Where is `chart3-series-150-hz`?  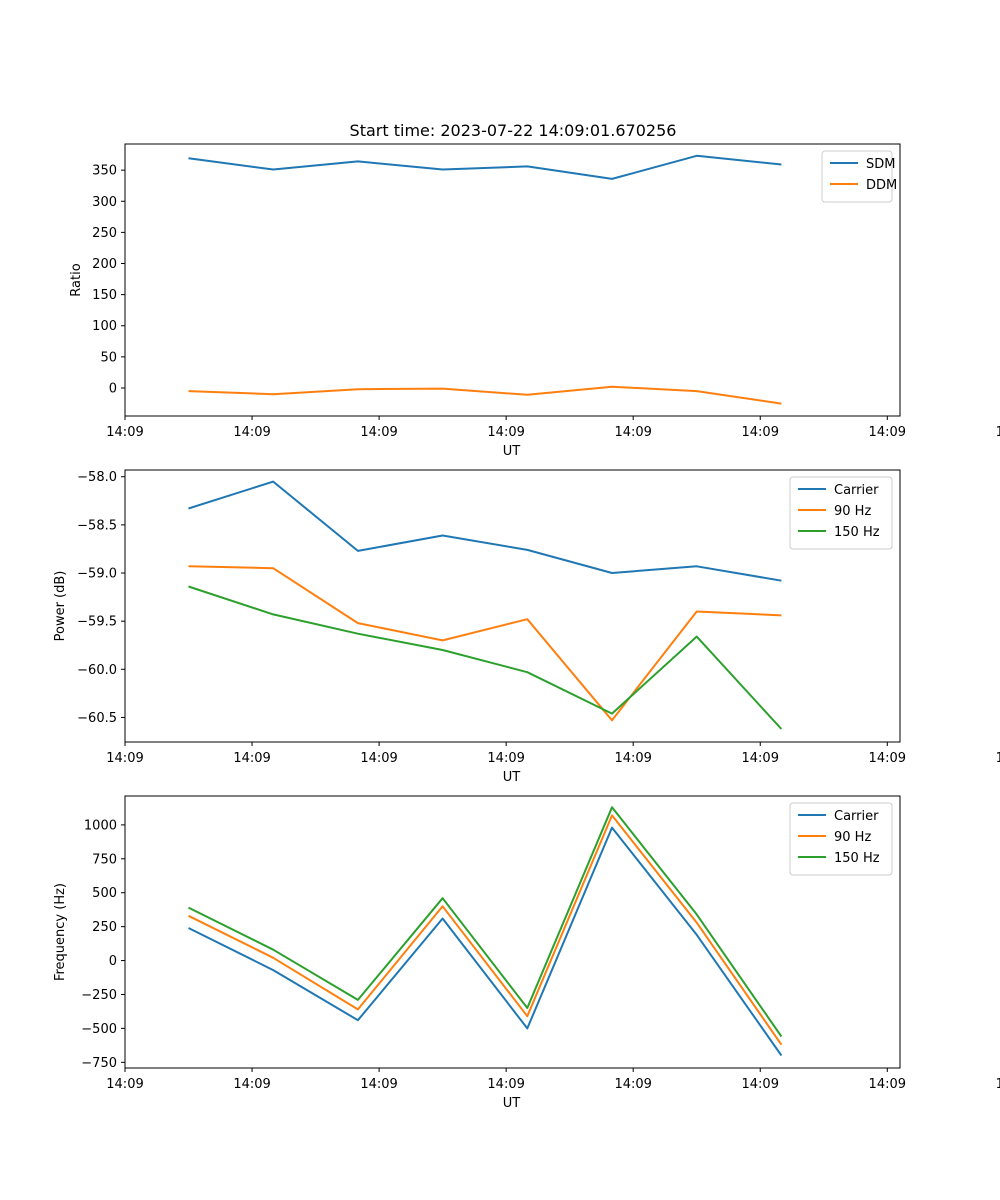 chart3-series-150-hz is located at coordinates (485, 922).